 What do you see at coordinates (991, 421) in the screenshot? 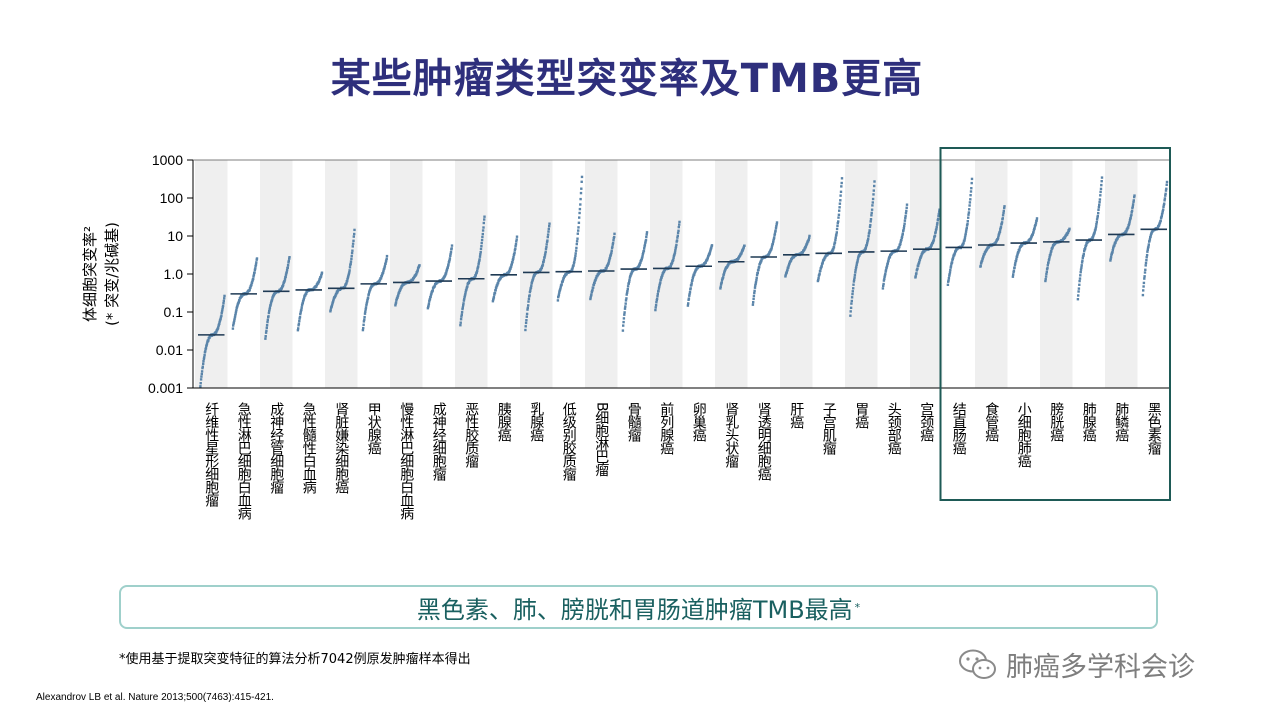
I see `x-tick-label: 食管癌` at bounding box center [991, 421].